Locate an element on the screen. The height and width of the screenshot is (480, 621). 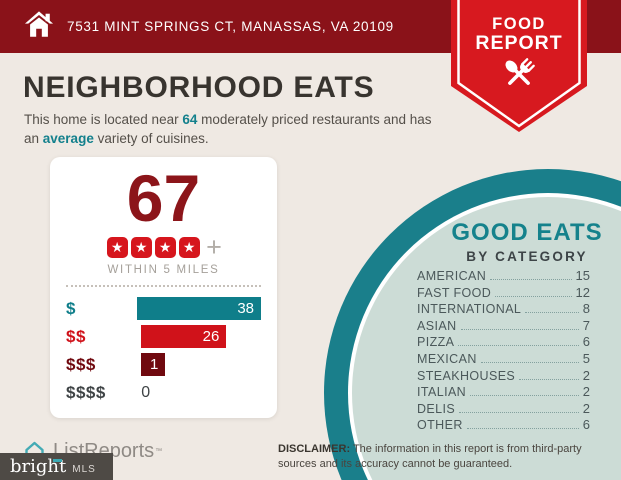
price-bar: 0 is located at coordinates (201, 392).